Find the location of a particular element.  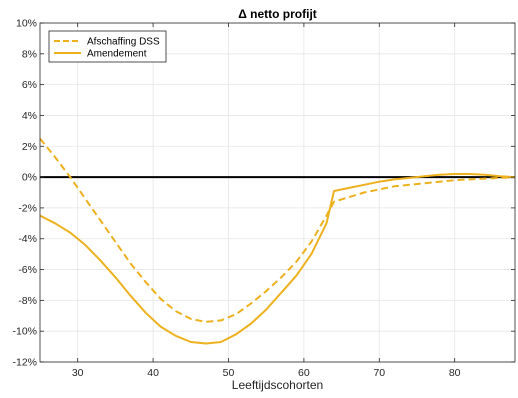

legend-label-1: Afschaffing DSS is located at coordinates (123, 42).